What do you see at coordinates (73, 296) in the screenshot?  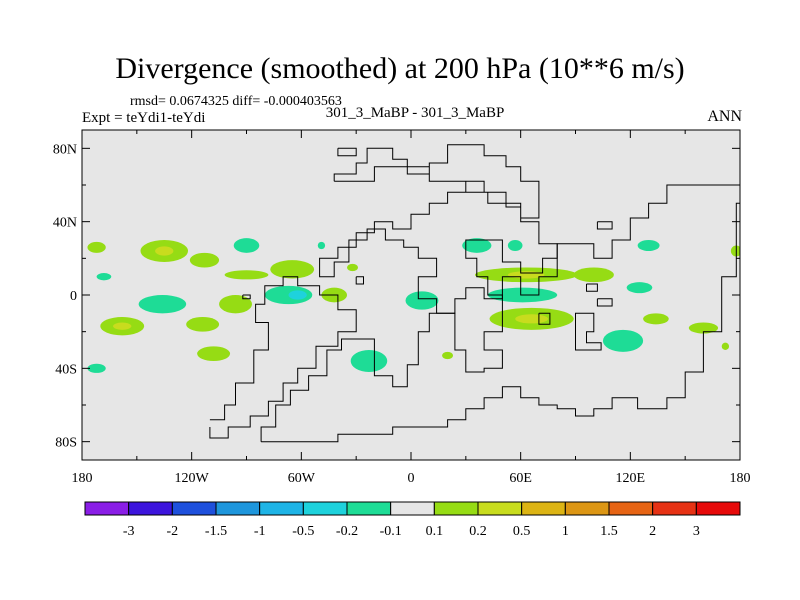 I see `y-tick-label-2: 0` at bounding box center [73, 296].